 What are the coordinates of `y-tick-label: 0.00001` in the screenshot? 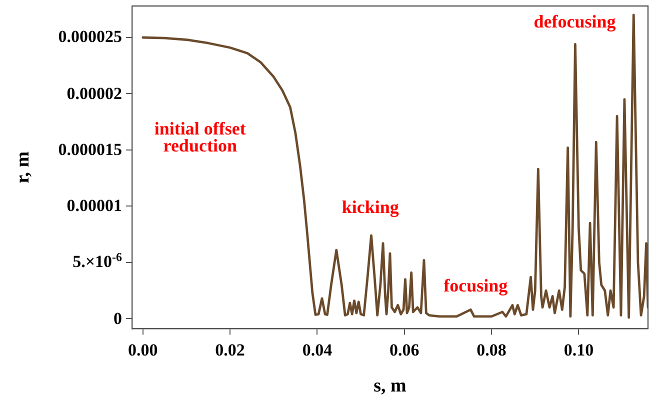 It's located at (94, 206).